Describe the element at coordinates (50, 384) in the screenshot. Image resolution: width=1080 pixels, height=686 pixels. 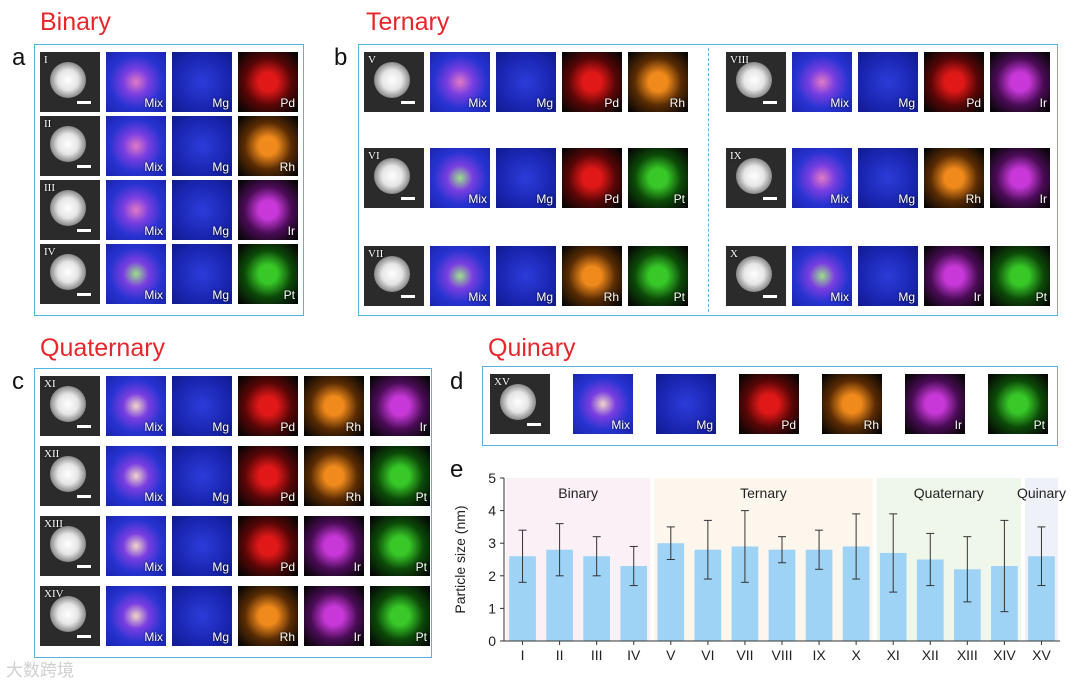
I see `sample-numeral: XI` at that location.